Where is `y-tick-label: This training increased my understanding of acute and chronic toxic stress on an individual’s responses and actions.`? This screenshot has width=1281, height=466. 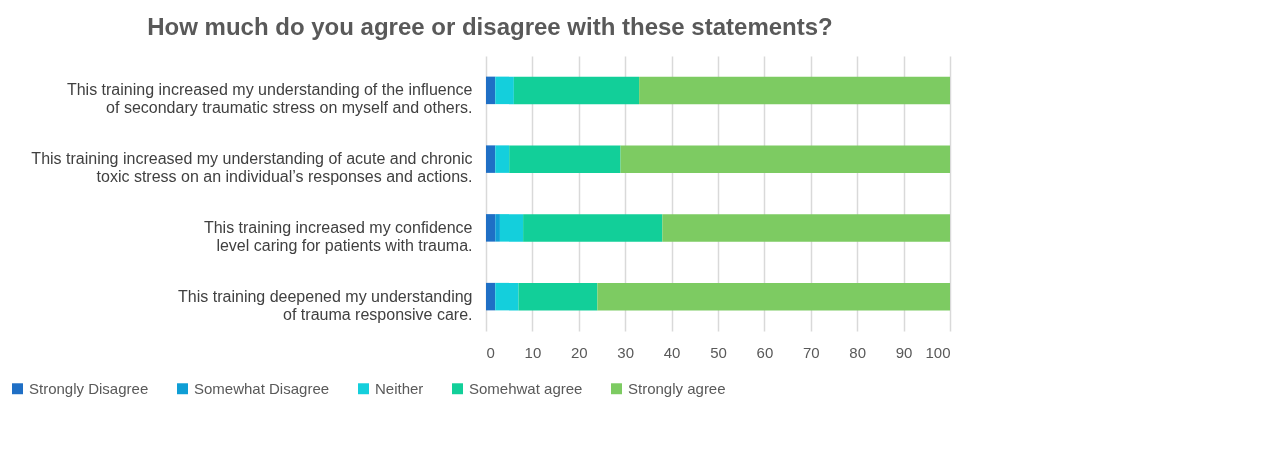 y-tick-label: This training increased my understanding of acute and chronic toxic stress on an individual’s responses and actions. is located at coordinates (252, 168).